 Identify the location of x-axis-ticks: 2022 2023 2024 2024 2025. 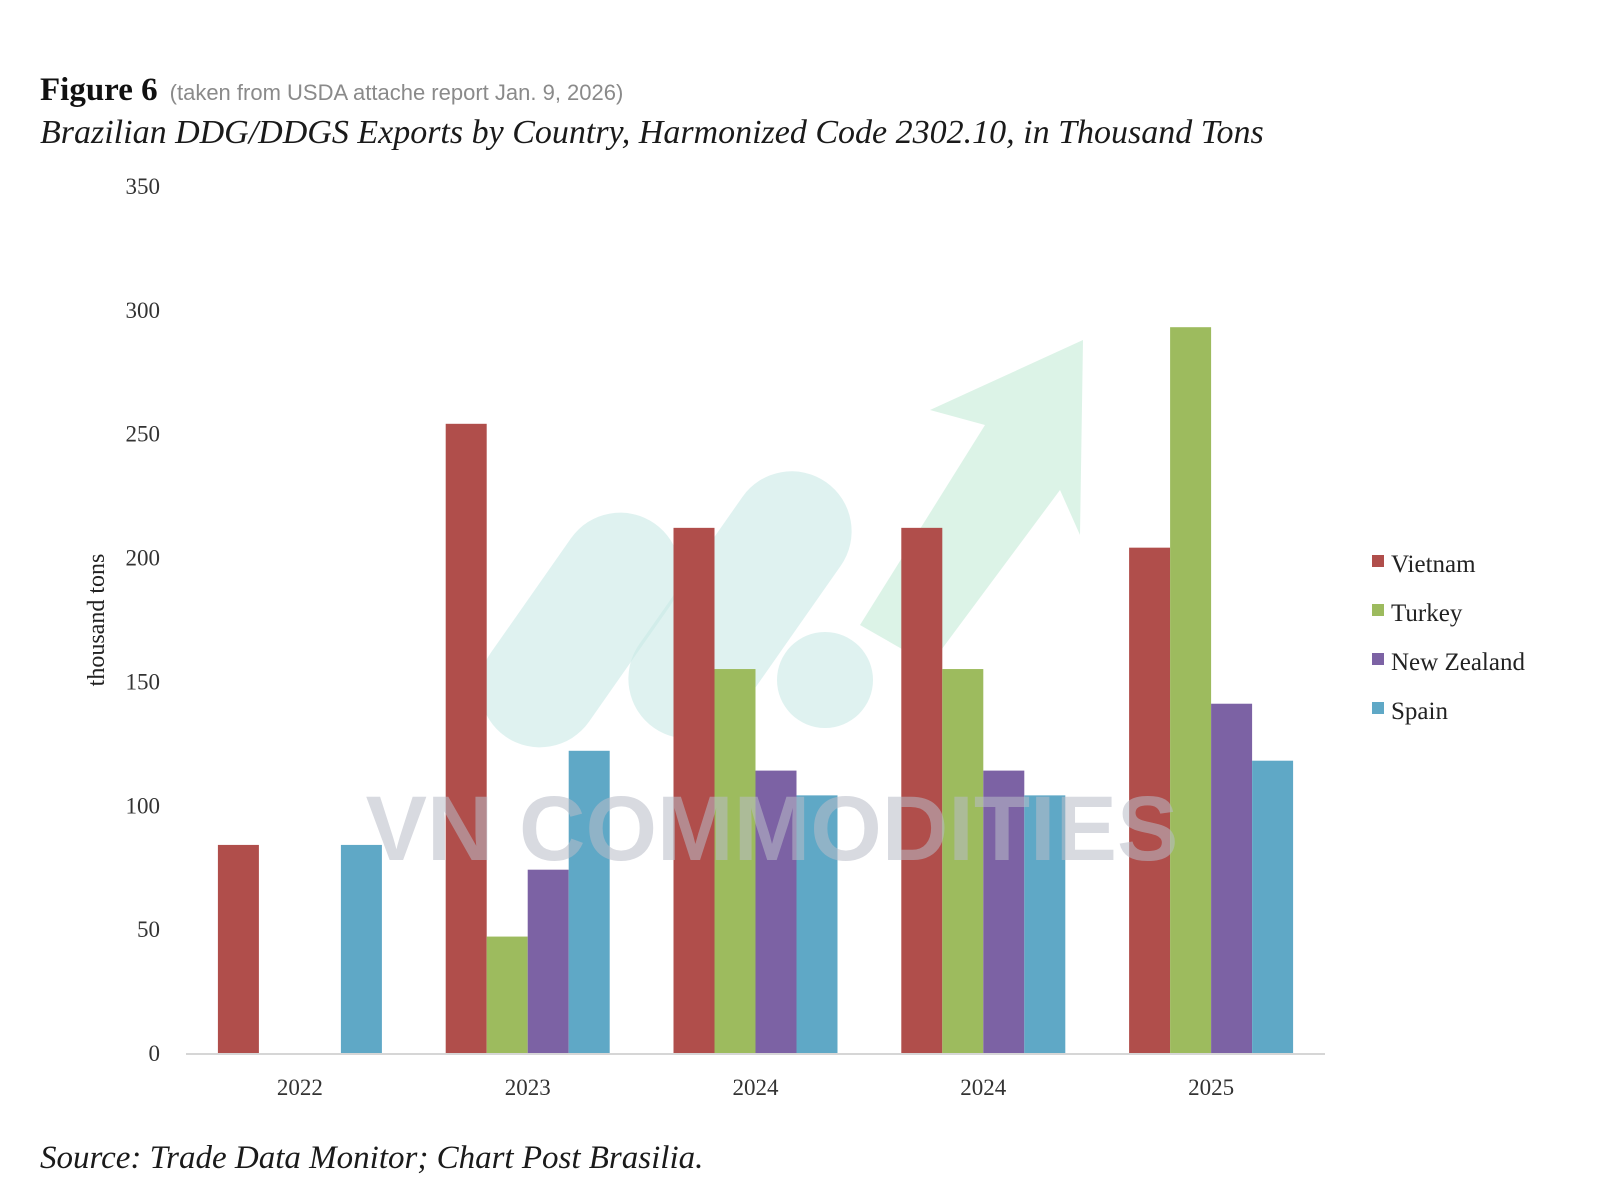
(755, 1087).